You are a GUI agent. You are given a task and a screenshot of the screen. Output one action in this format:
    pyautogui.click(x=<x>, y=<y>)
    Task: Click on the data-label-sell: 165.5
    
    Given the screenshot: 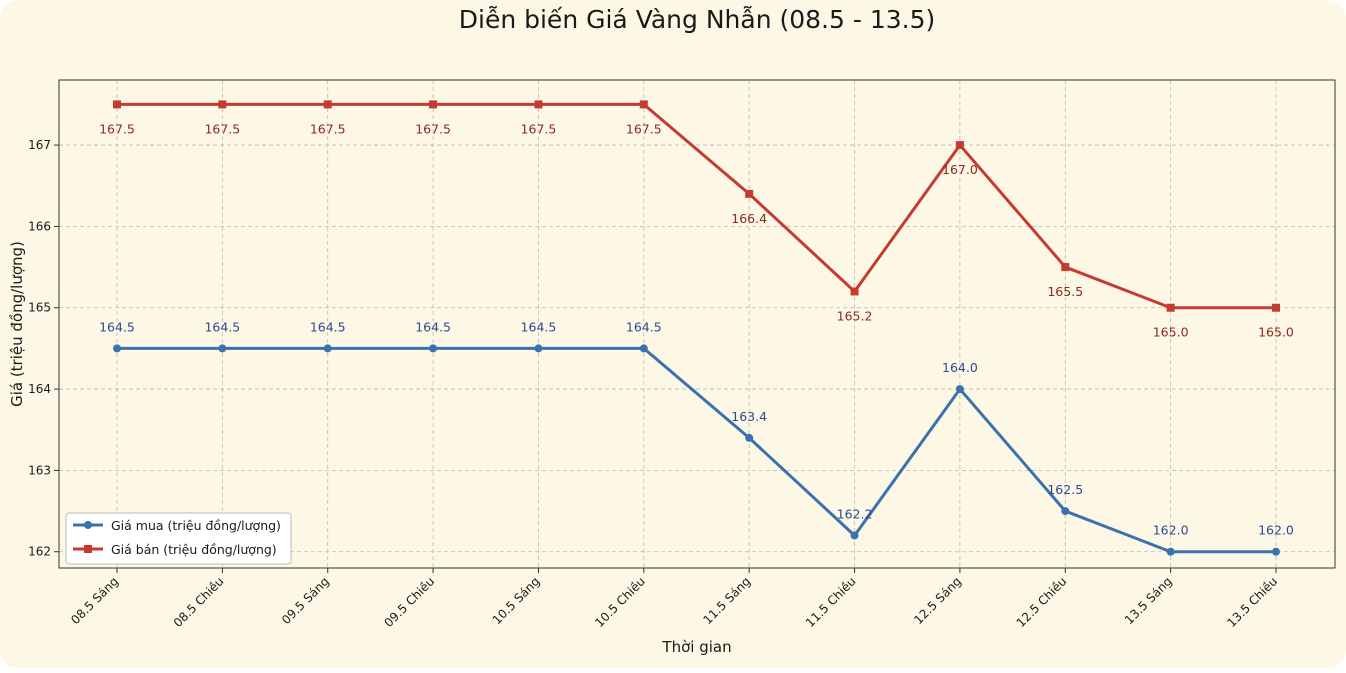 What is the action you would take?
    pyautogui.click(x=1065, y=291)
    